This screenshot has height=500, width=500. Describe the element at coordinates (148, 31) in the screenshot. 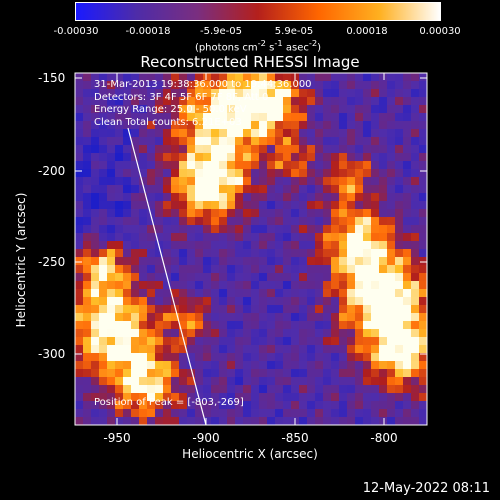

I see `colorbar-tick: -0.00018` at that location.